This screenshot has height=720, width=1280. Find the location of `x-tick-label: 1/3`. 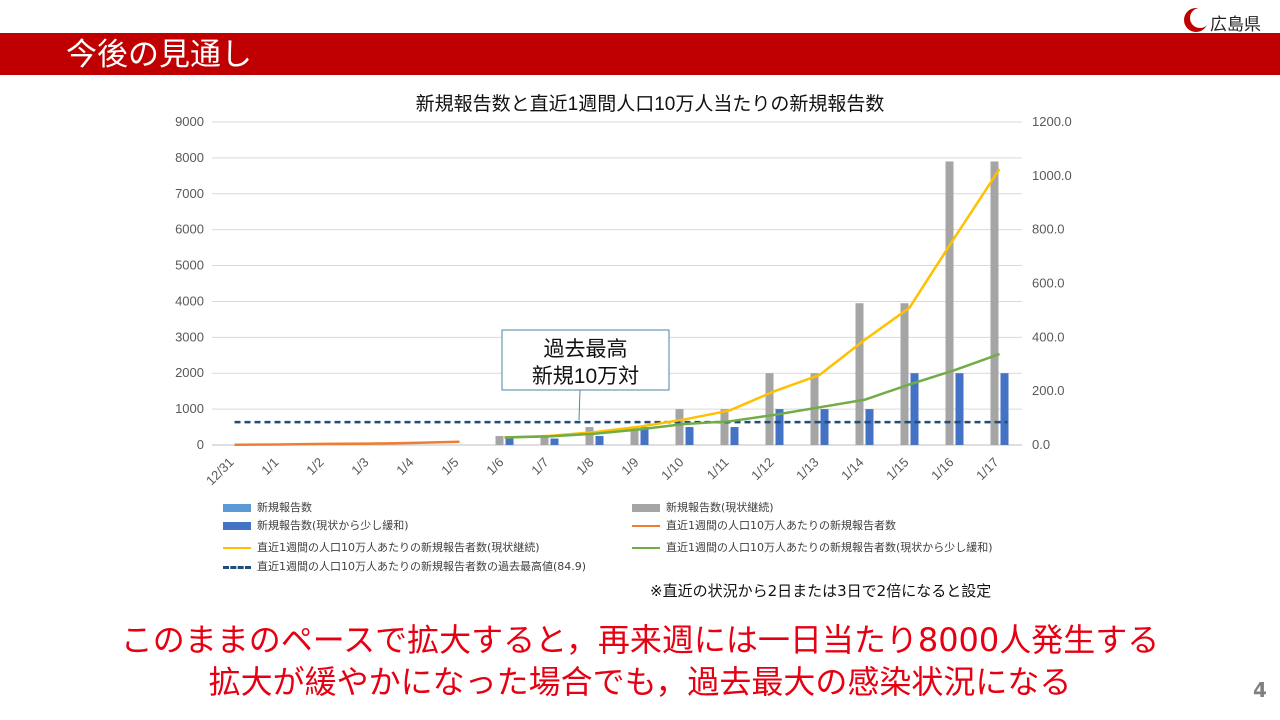

x-tick-label: 1/3 is located at coordinates (359, 466).